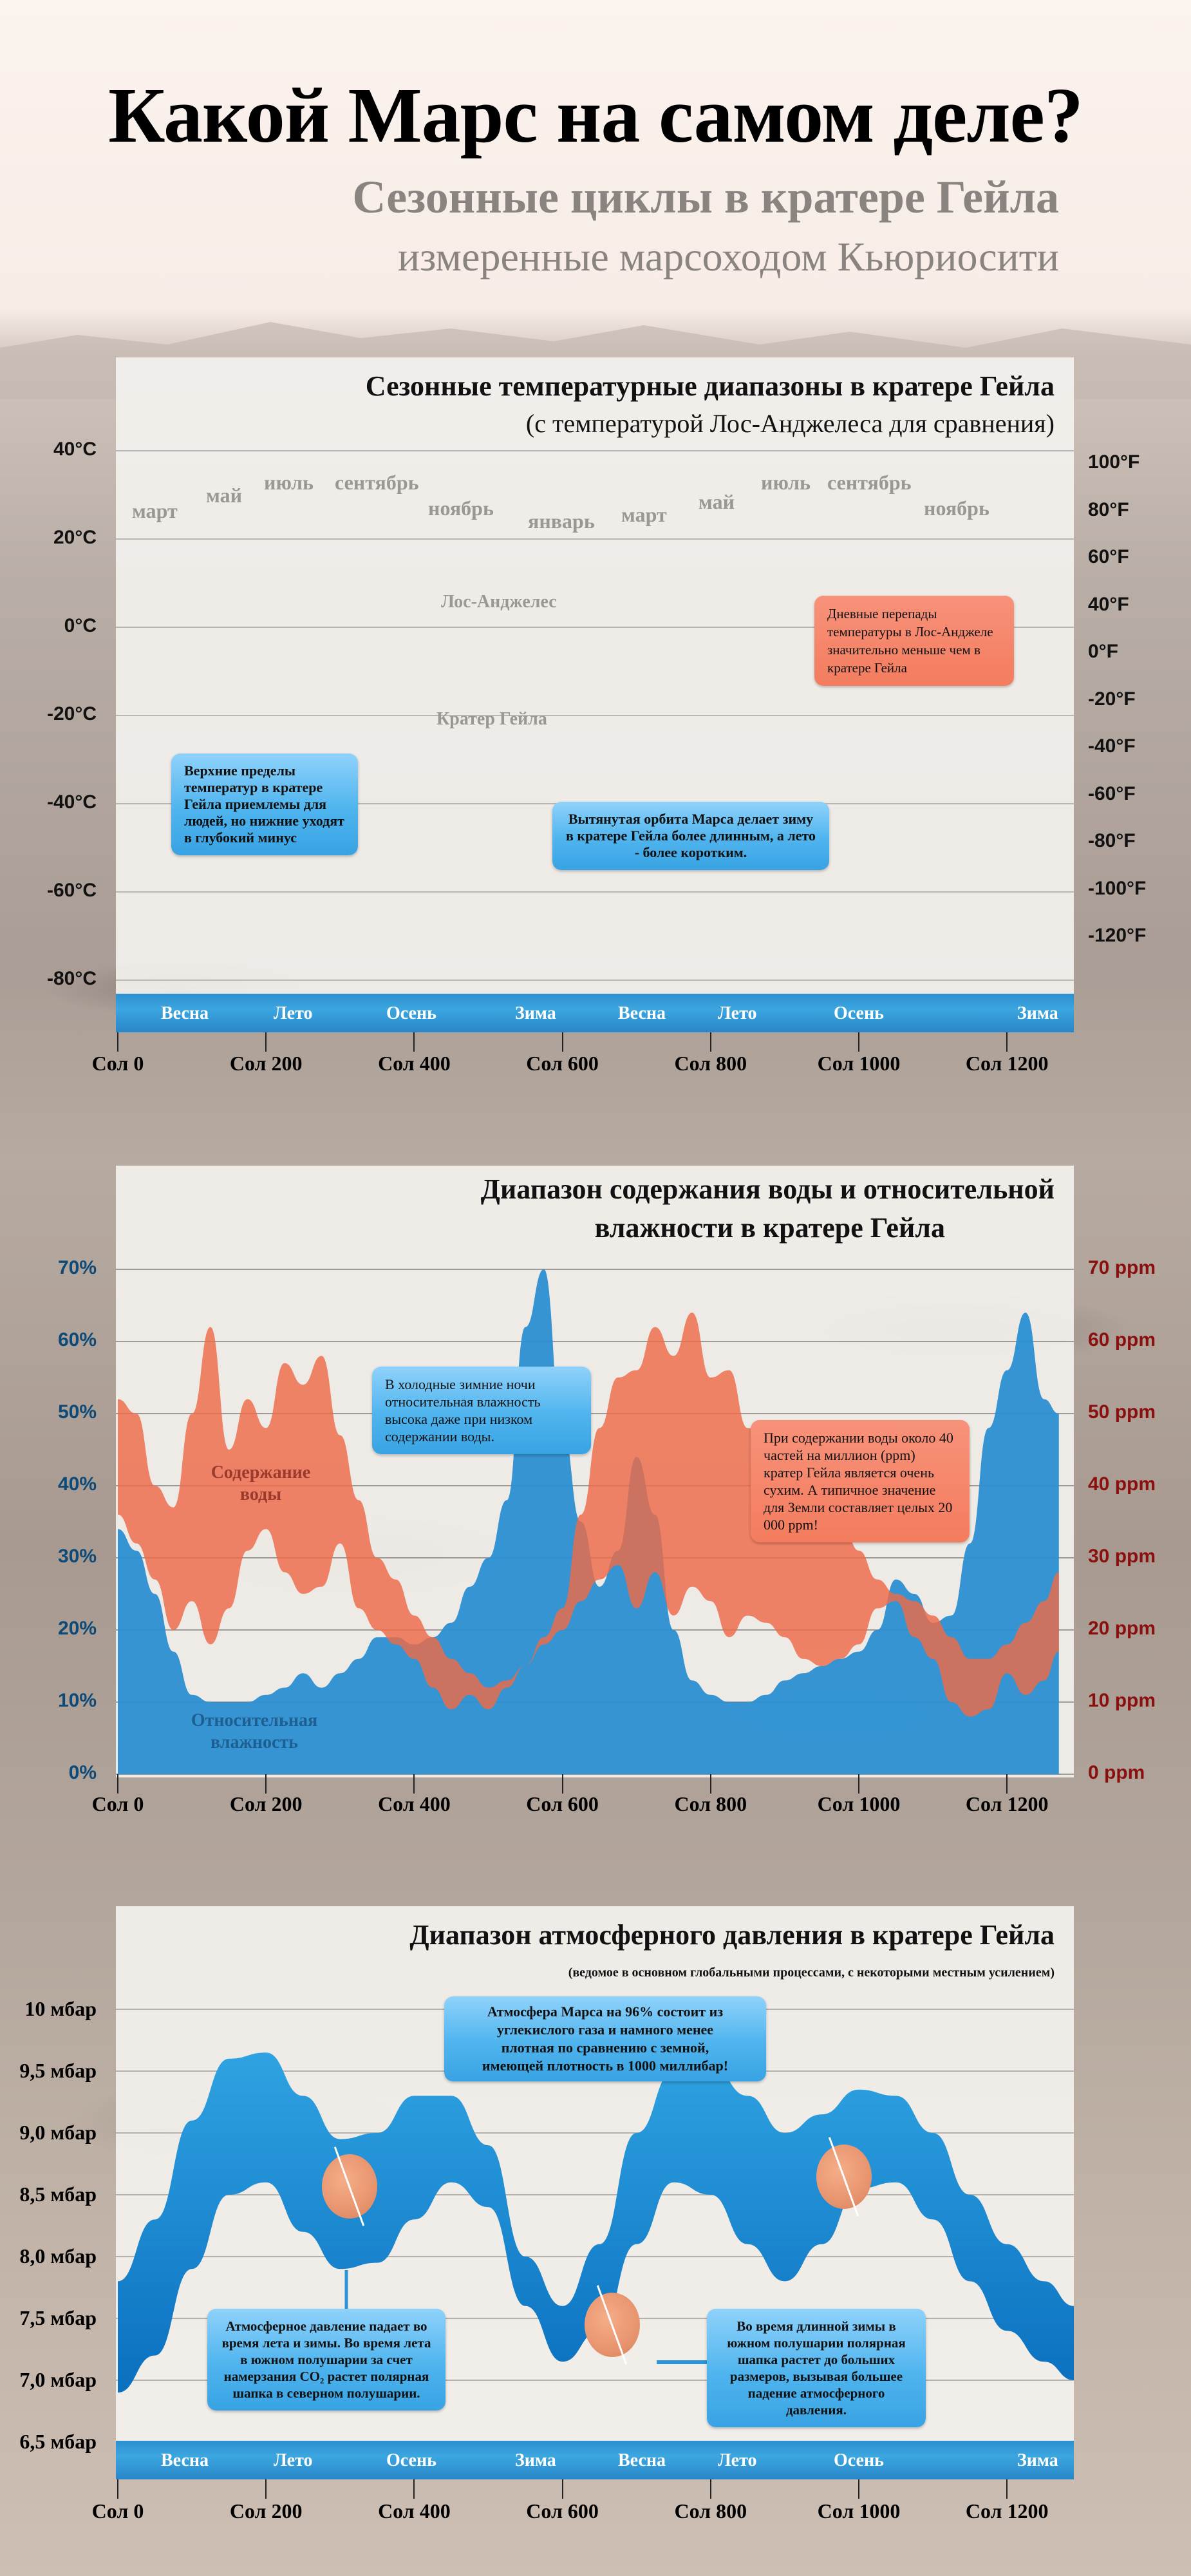 Image resolution: width=1191 pixels, height=2576 pixels. I want to click on y-tick-label-percent: 50%, so click(77, 1412).